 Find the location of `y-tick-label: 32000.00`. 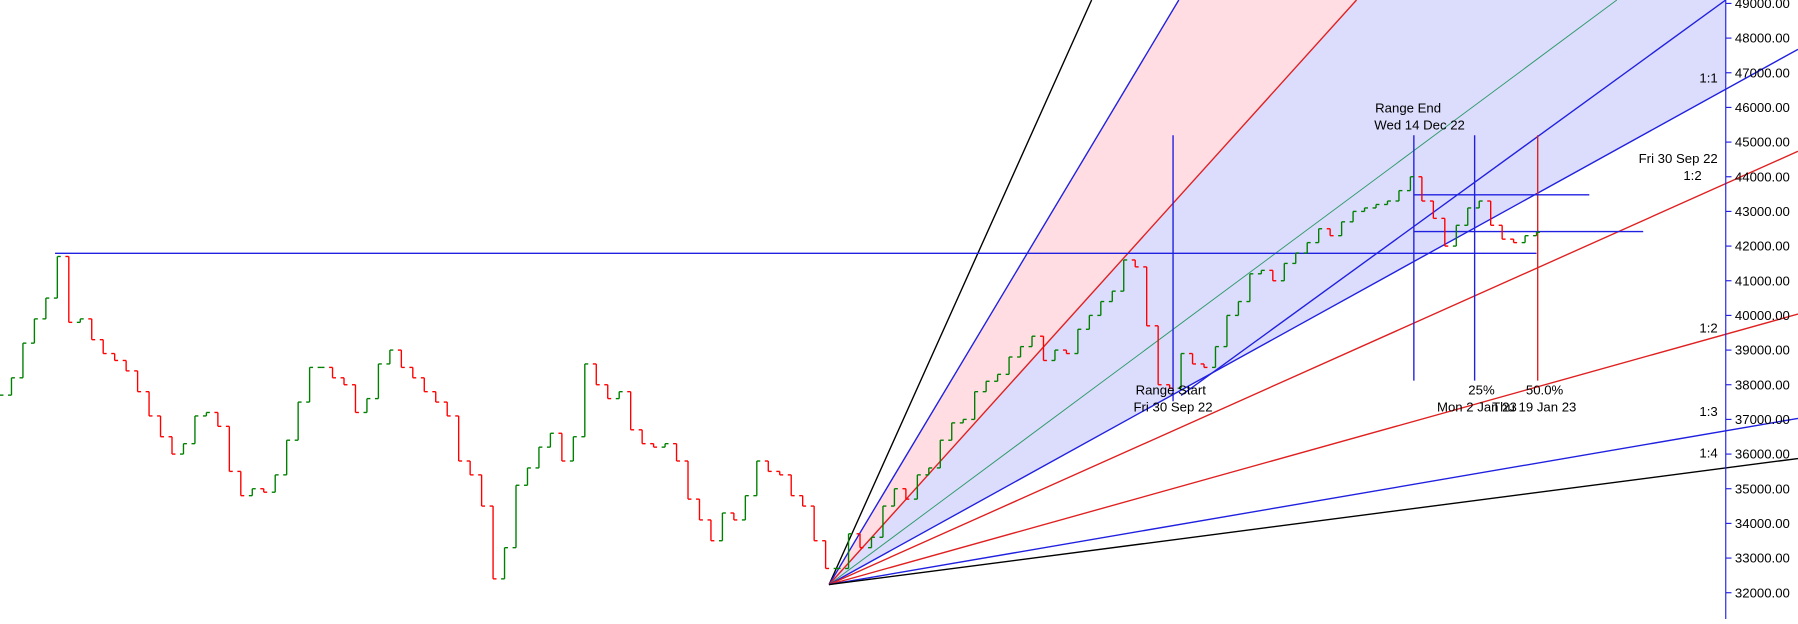

y-tick-label: 32000.00 is located at coordinates (1762, 592).